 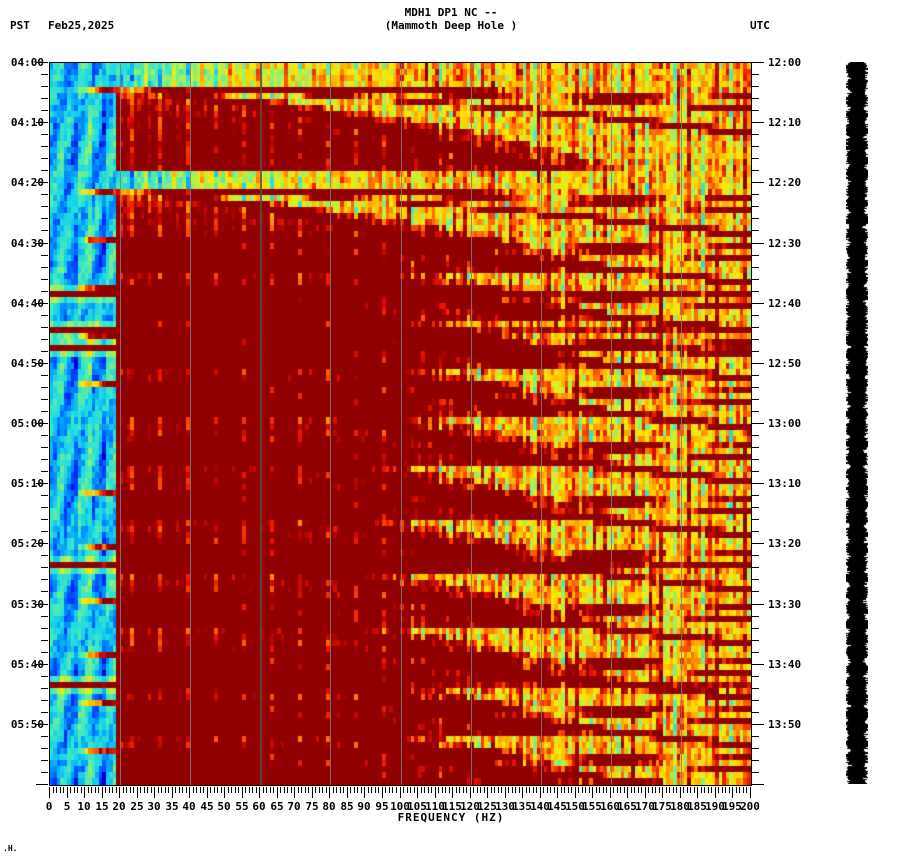 I want to click on pst-time-label: 04:00, so click(x=27, y=62).